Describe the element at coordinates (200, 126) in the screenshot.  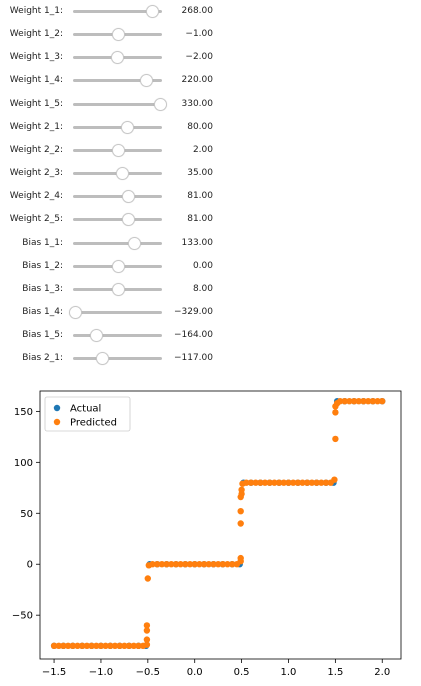
I see `slider-value: 80.00` at that location.